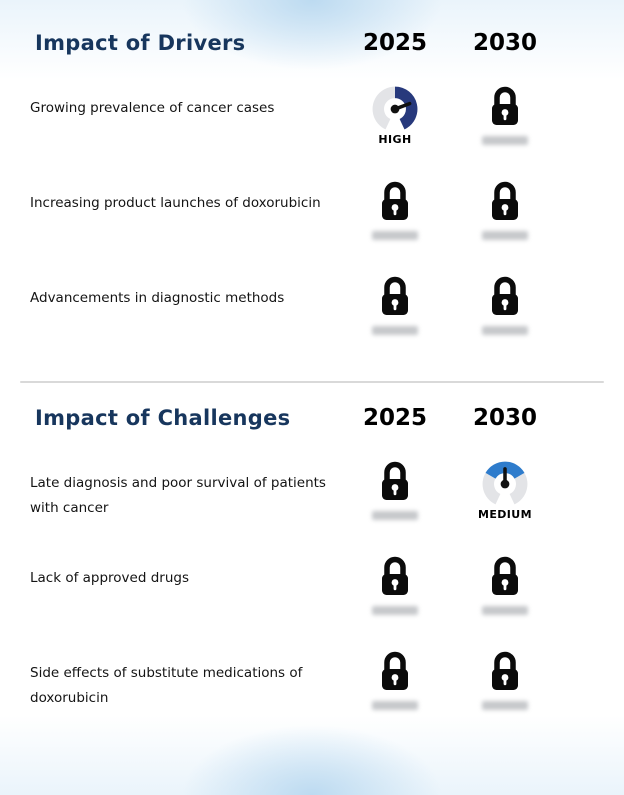 The height and width of the screenshot is (795, 624). What do you see at coordinates (312, 43) in the screenshot?
I see `drivers-header: Impact of Drivers 2025 2030` at bounding box center [312, 43].